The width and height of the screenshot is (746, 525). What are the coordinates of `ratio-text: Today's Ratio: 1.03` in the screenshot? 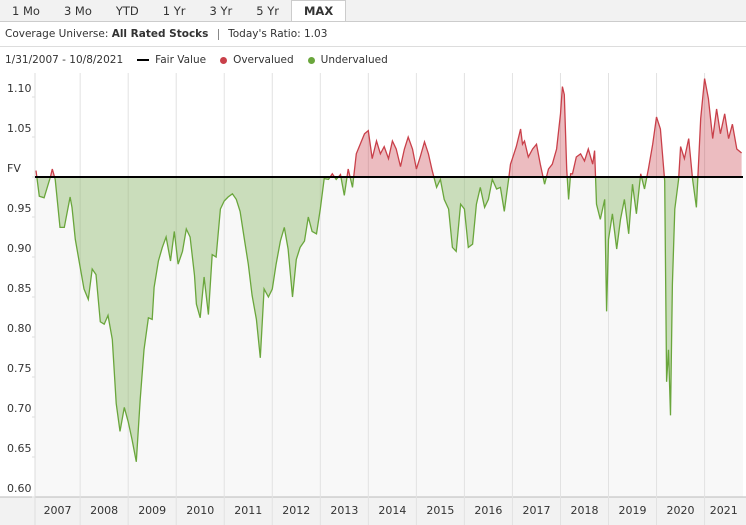 It's located at (278, 34).